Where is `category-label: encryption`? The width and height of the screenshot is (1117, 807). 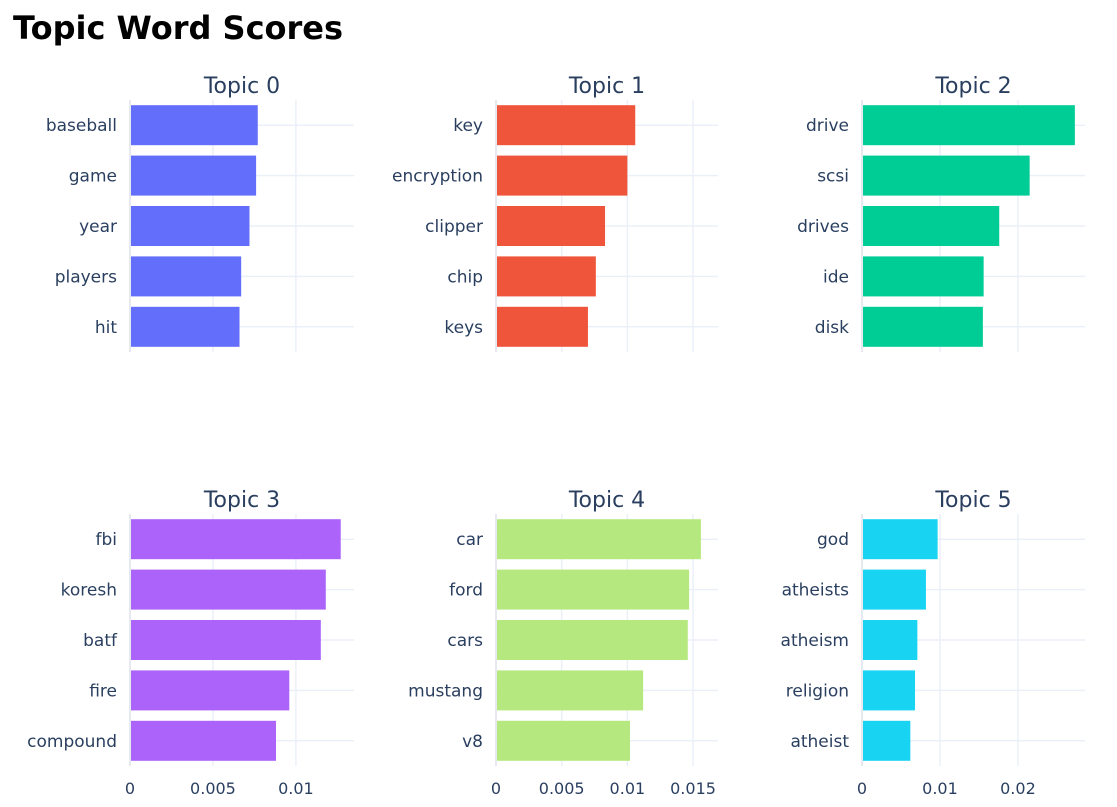 category-label: encryption is located at coordinates (437, 177).